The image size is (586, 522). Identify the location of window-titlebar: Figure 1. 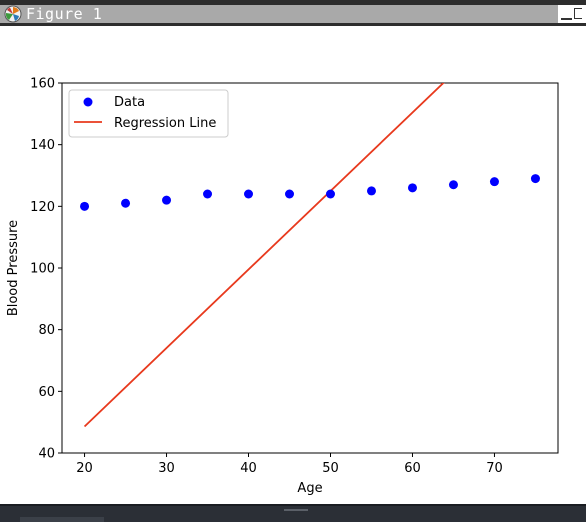
(293, 13).